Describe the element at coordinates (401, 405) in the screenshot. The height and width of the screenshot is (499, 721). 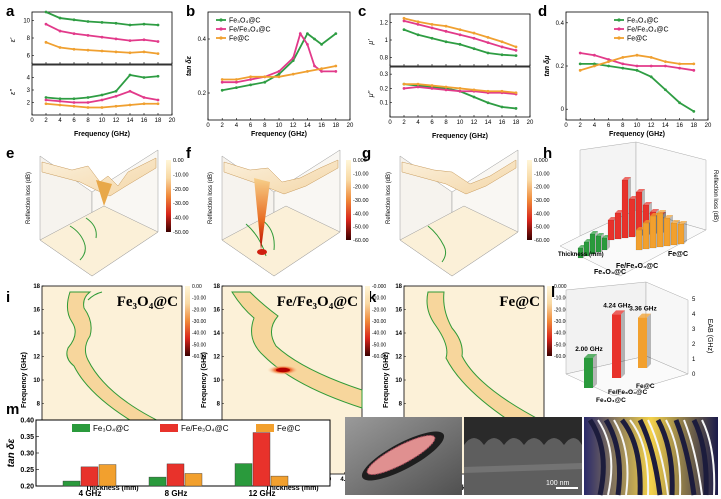
I see `y-tick-label: 8` at that location.